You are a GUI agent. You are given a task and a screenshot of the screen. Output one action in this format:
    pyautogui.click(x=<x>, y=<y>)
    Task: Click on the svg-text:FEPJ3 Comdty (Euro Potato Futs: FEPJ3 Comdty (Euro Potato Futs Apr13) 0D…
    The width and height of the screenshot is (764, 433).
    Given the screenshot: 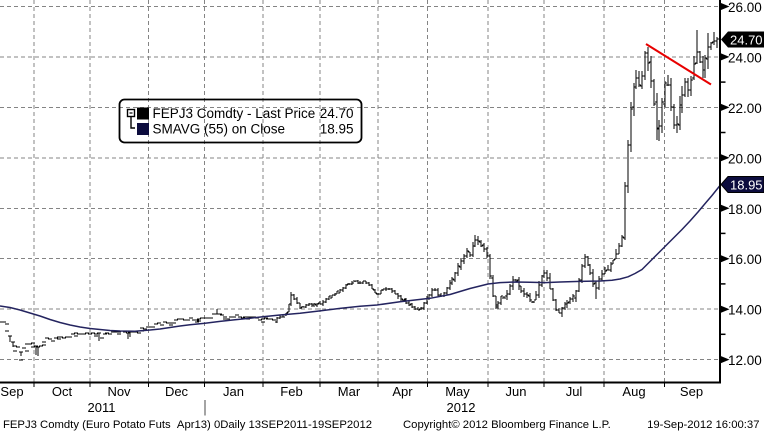 What is the action you would take?
    pyautogui.click(x=187, y=425)
    